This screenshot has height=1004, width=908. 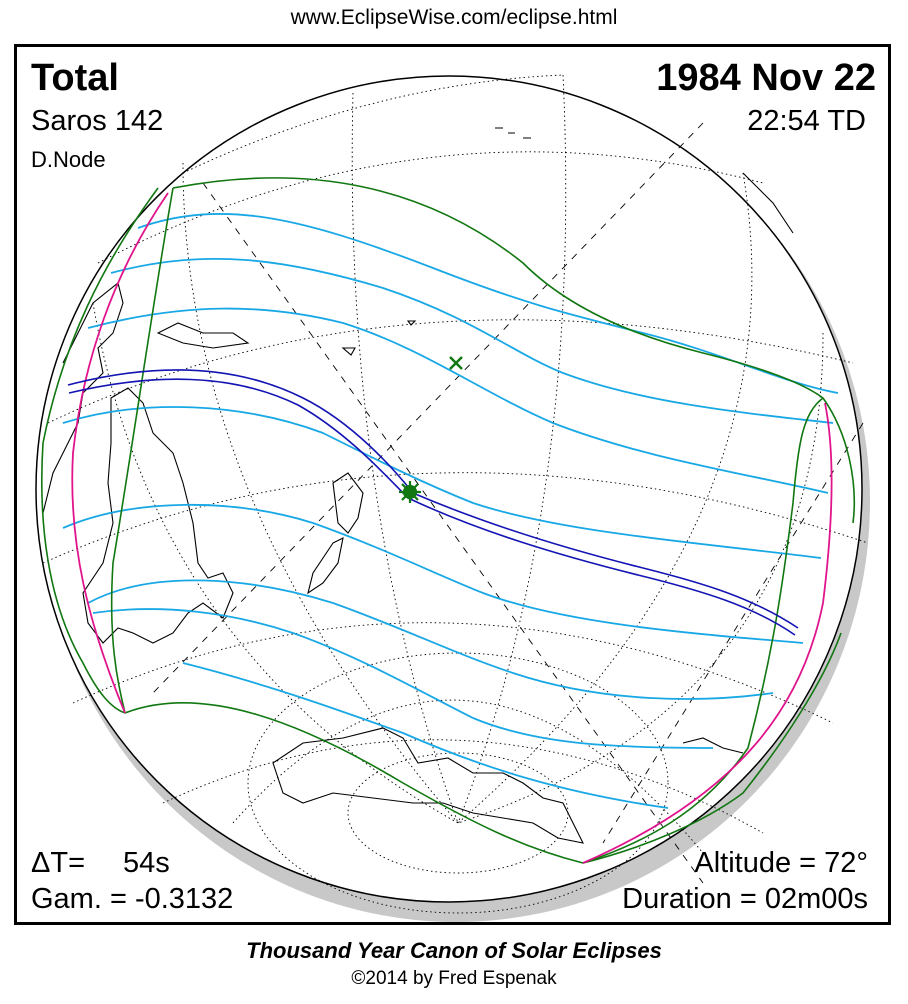 I want to click on saros-number: Saros 142, so click(x=97, y=121).